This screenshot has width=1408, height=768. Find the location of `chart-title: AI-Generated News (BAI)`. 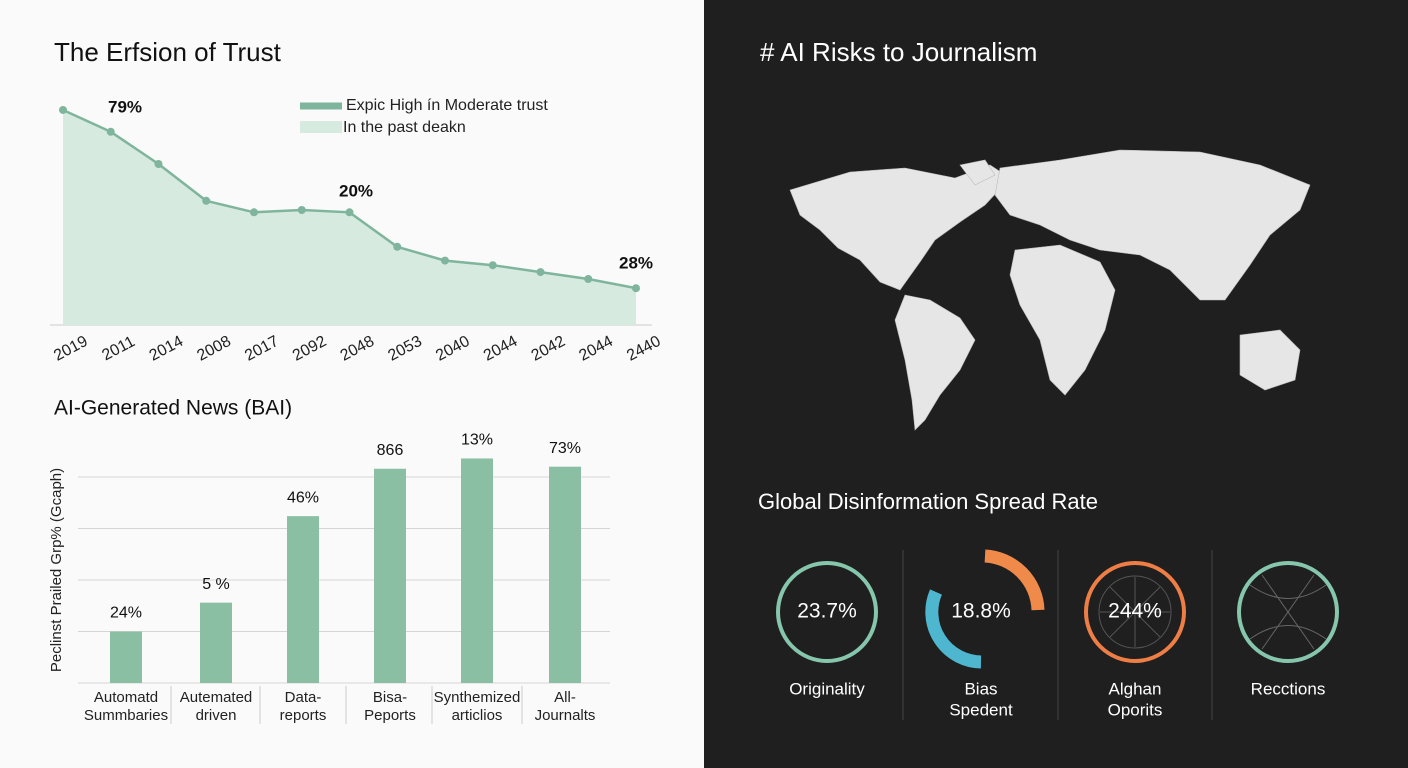

chart-title: AI-Generated News (BAI) is located at coordinates (173, 408).